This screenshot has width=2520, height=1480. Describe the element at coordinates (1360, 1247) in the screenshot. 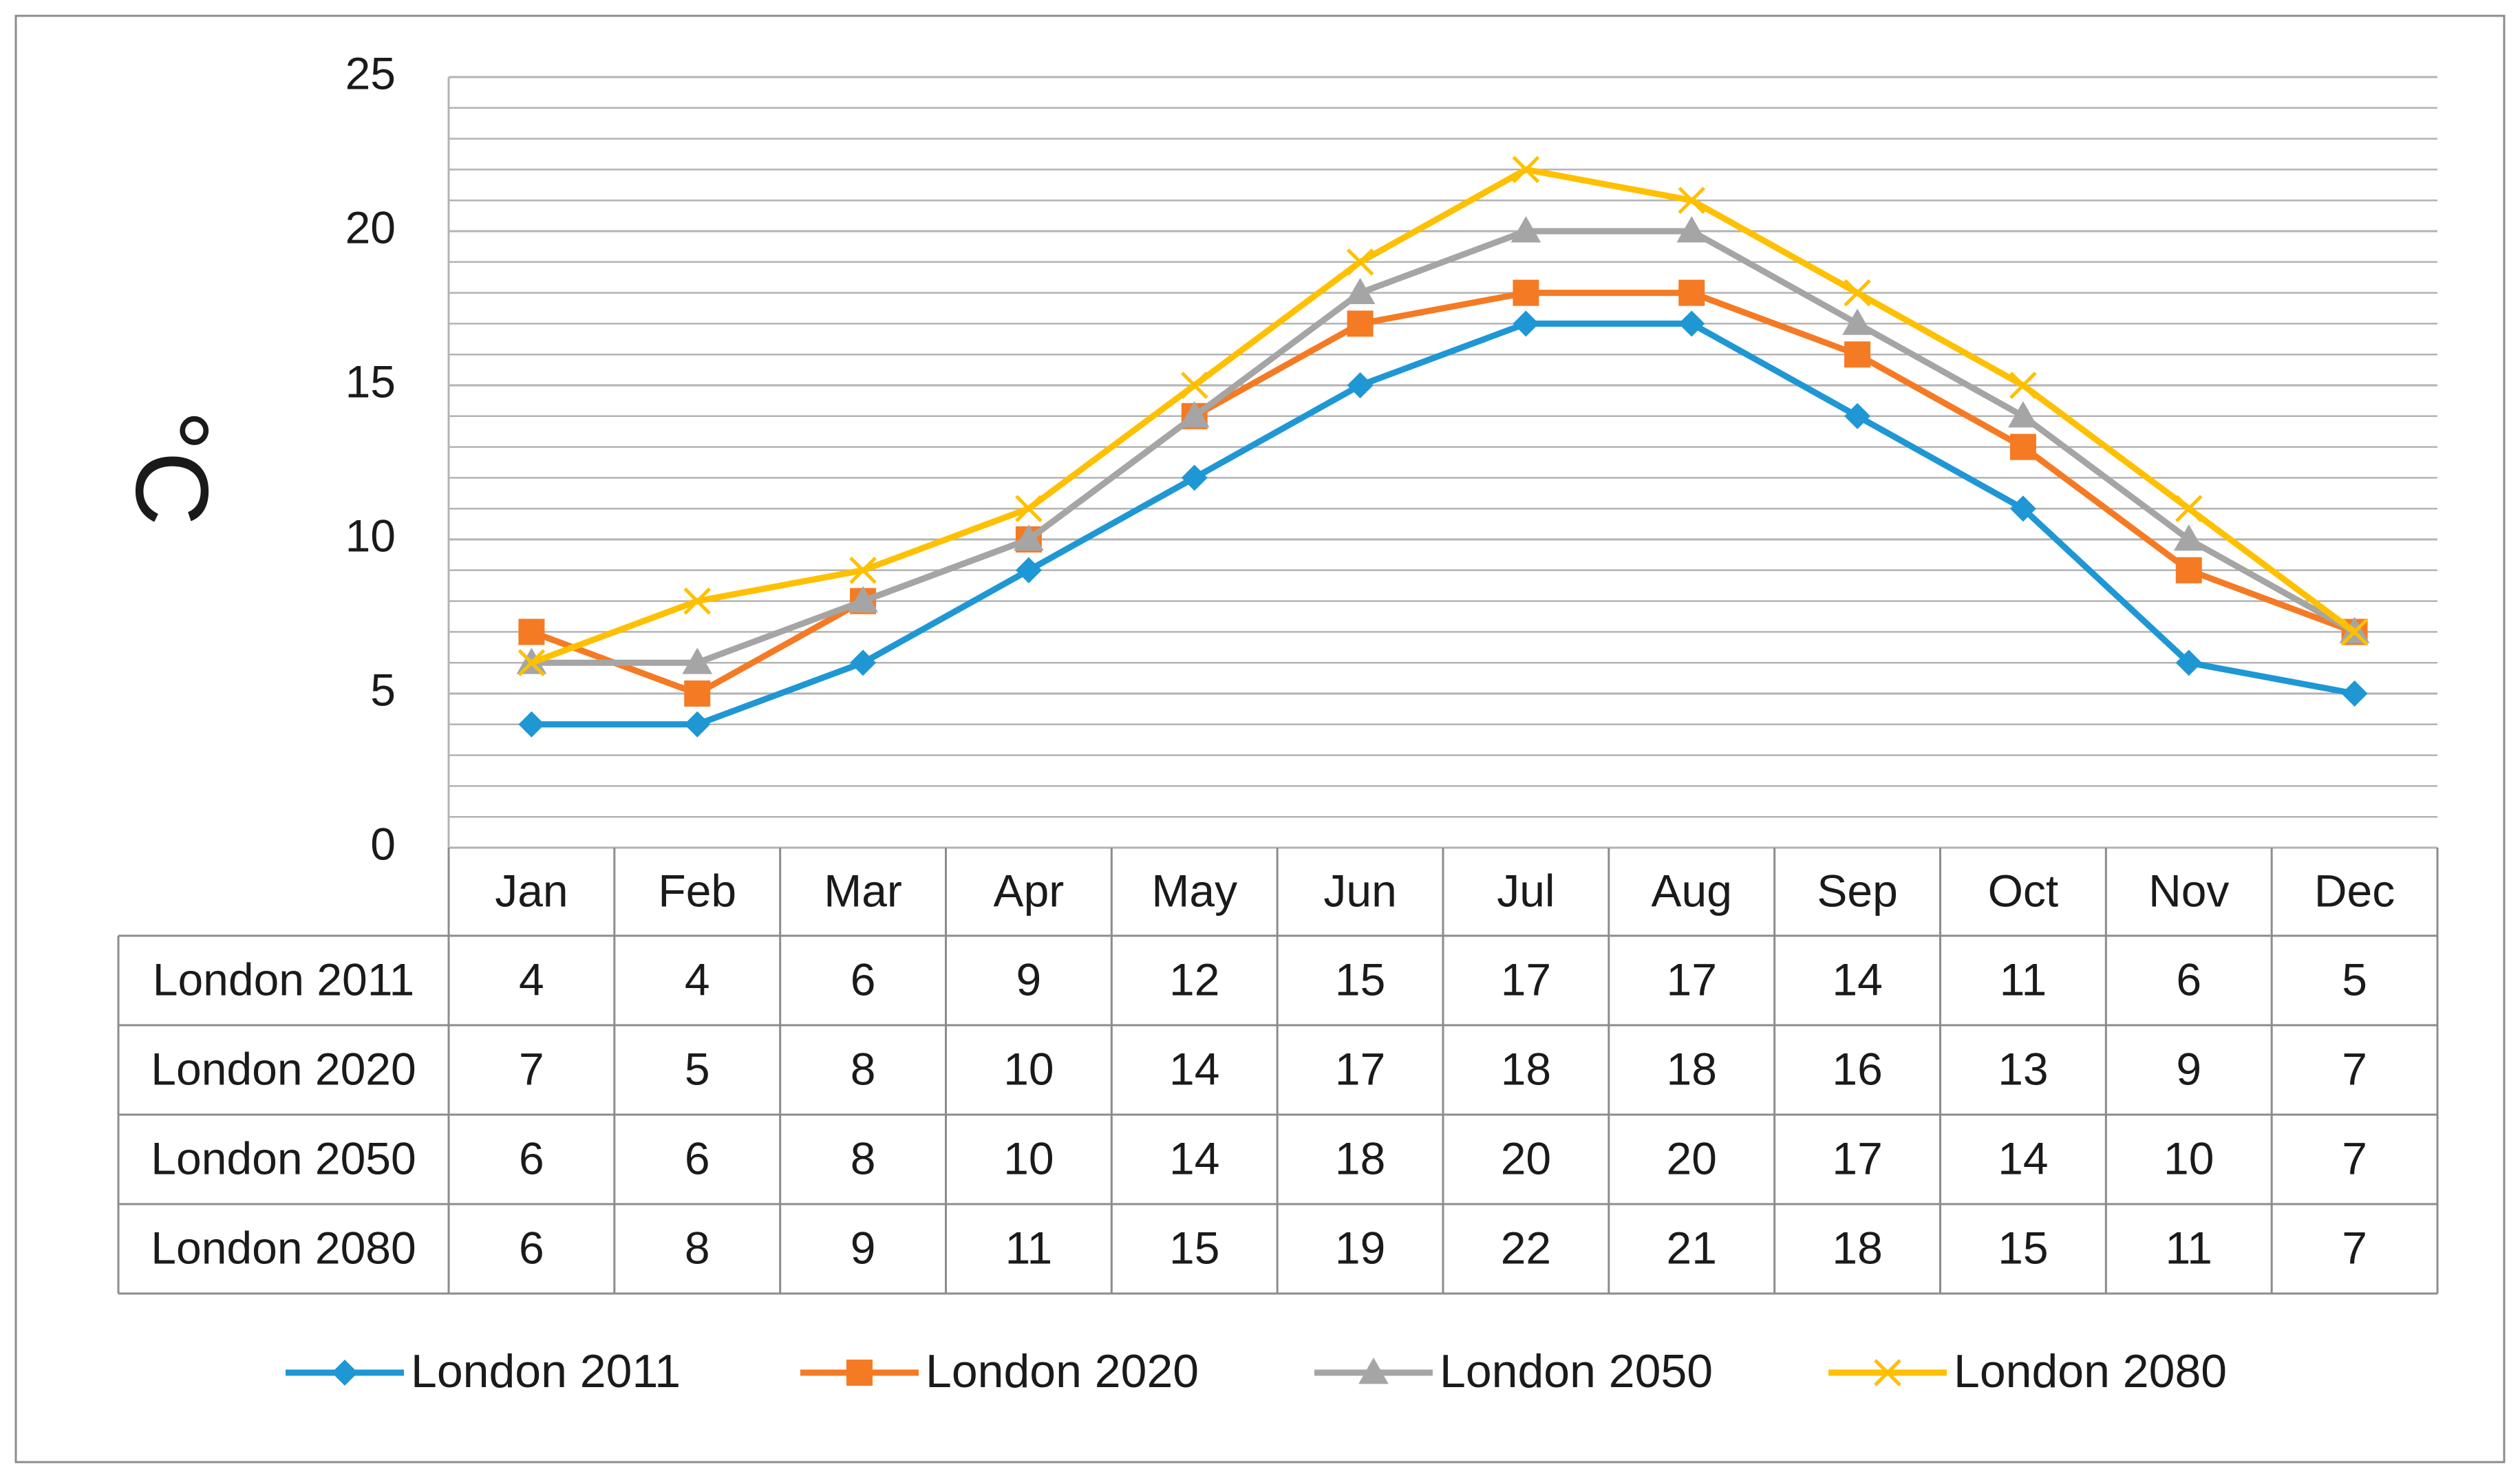

I see `table-cell-value: 19` at that location.